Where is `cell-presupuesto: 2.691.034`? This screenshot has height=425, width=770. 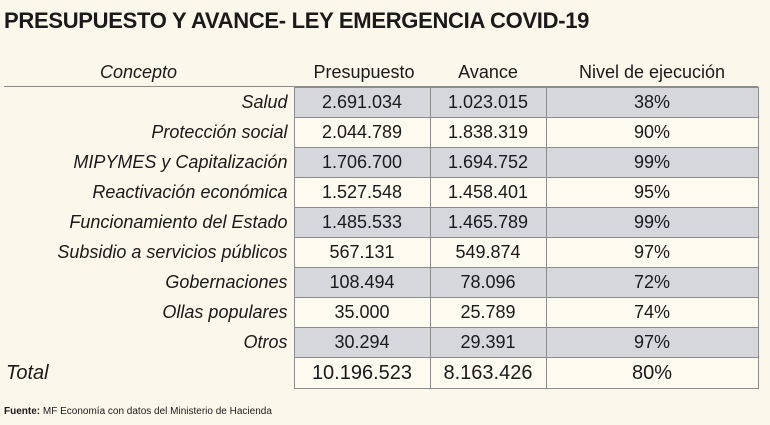 cell-presupuesto: 2.691.034 is located at coordinates (362, 102).